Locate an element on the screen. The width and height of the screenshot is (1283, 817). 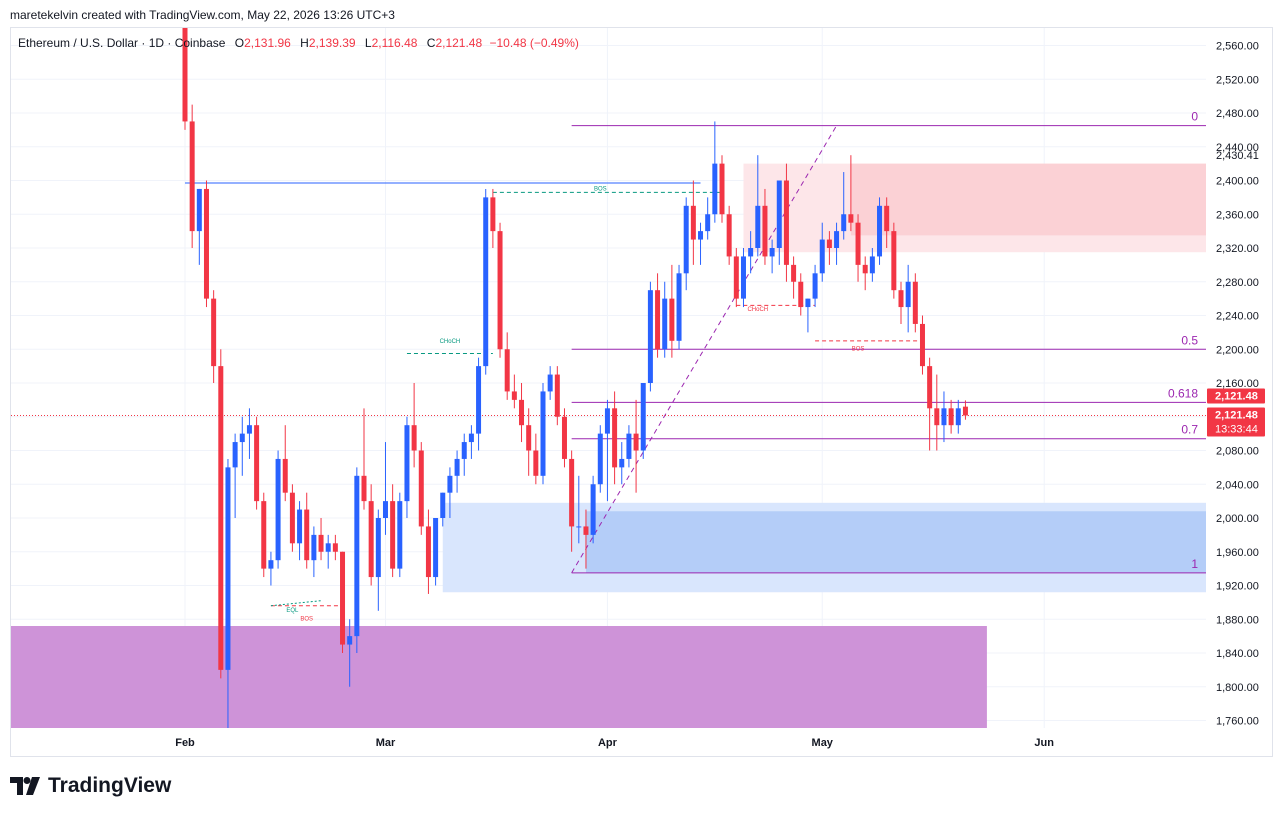
y-tick-label: 2,360.00 is located at coordinates (1237, 215).